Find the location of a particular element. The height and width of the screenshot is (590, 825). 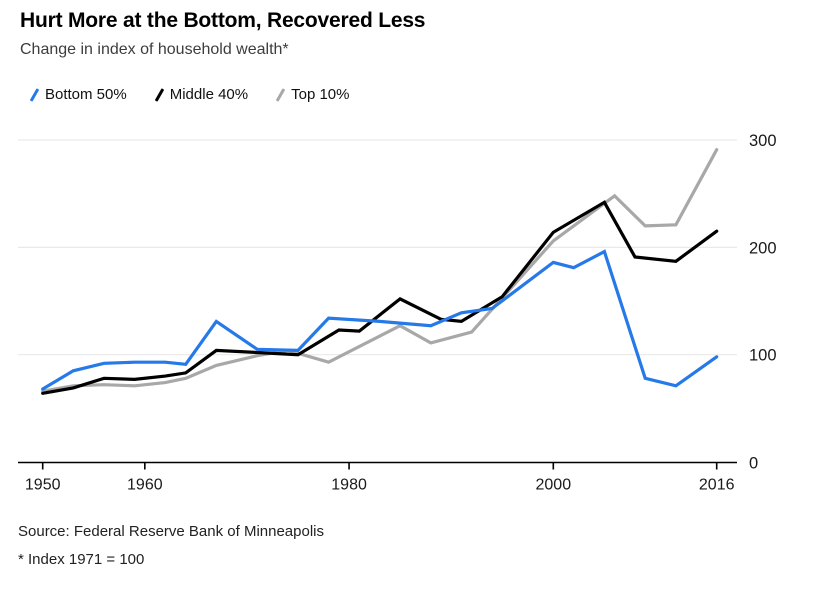

legend-label-middle-40: Middle 40% is located at coordinates (209, 94).